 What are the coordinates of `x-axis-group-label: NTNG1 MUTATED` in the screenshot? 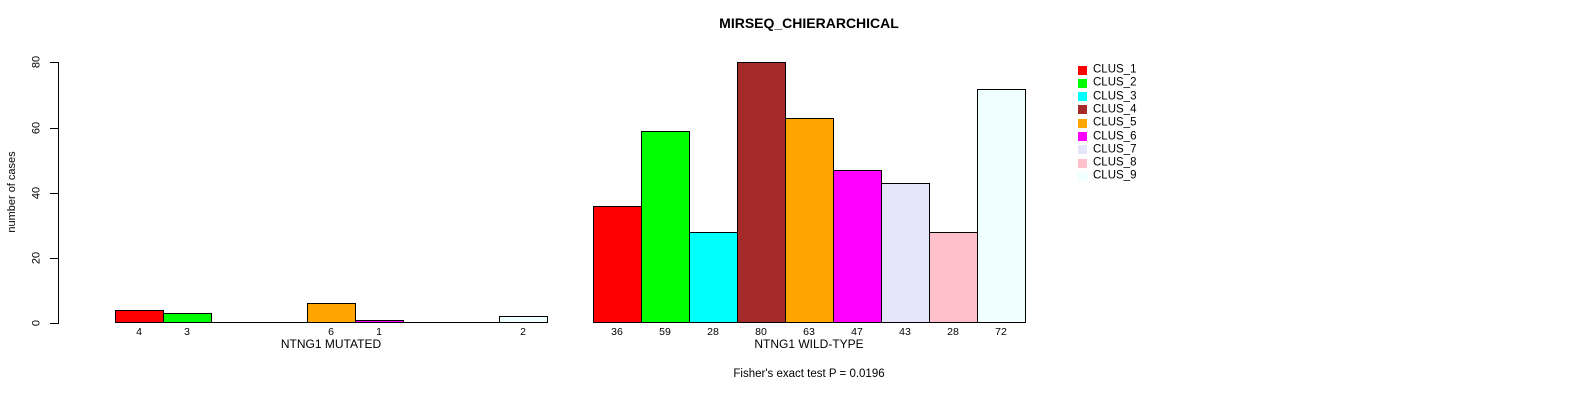 It's located at (331, 344).